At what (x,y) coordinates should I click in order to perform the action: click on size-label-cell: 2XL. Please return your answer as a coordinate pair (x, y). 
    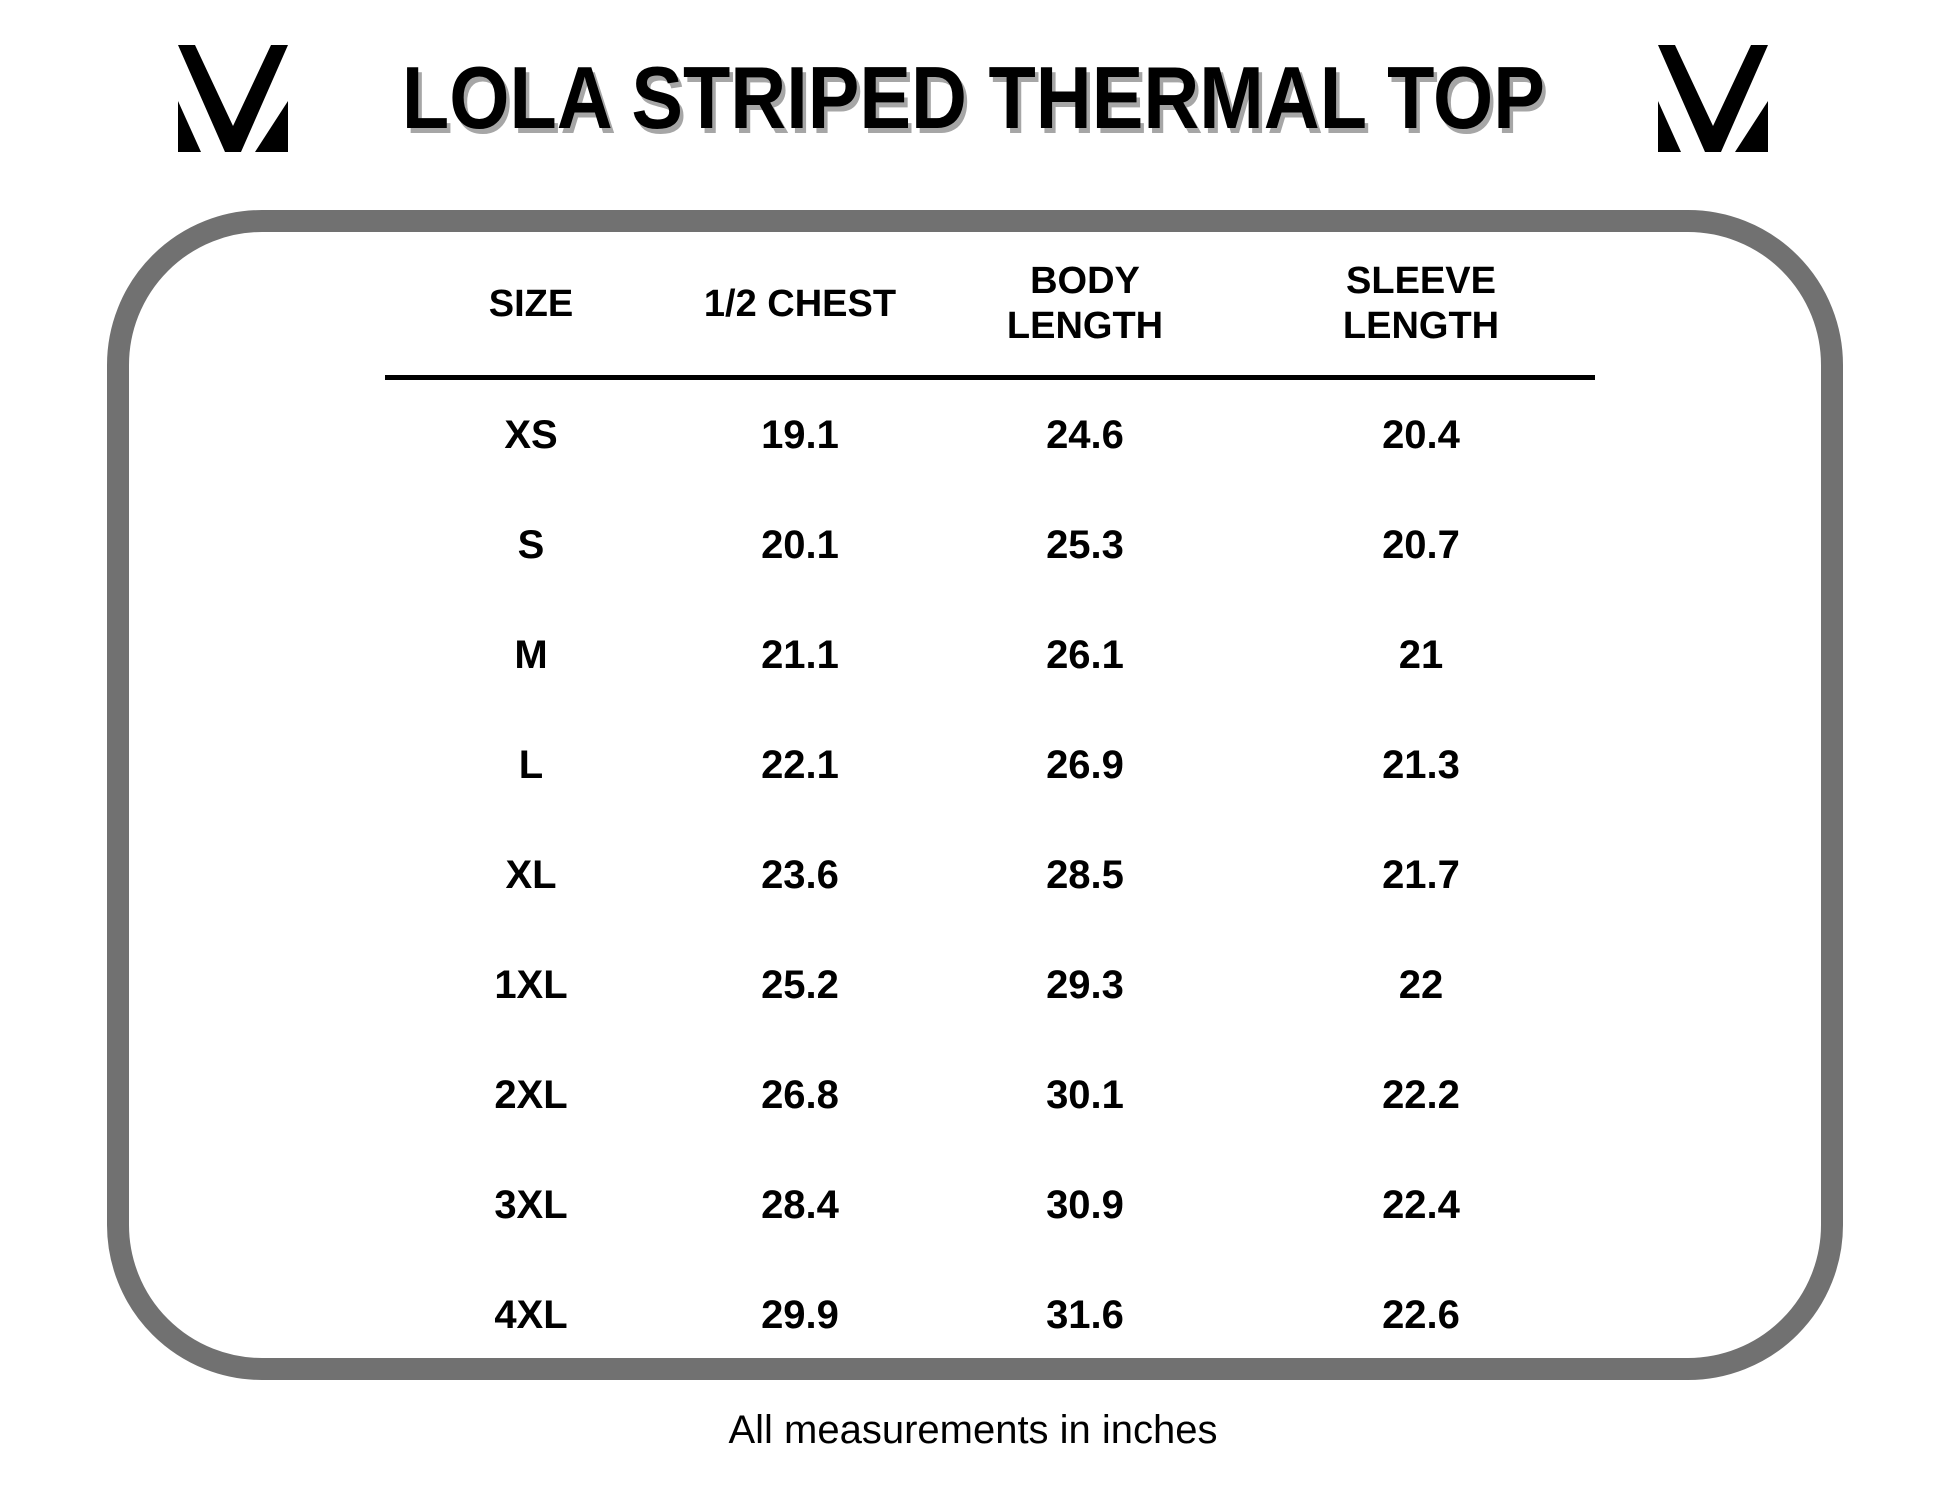
    Looking at the image, I should click on (531, 1094).